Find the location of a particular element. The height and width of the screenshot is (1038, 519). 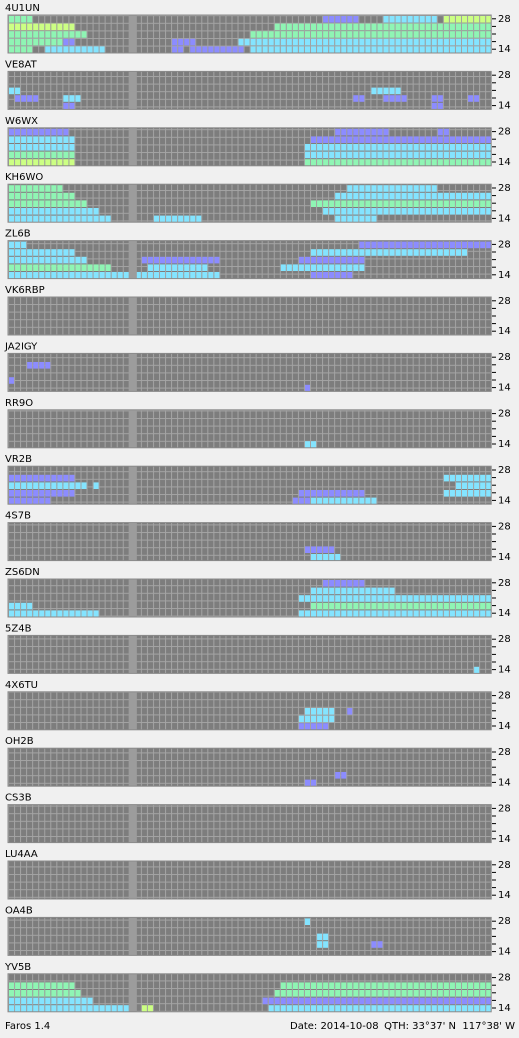

station-name: 4S7B is located at coordinates (18, 516).